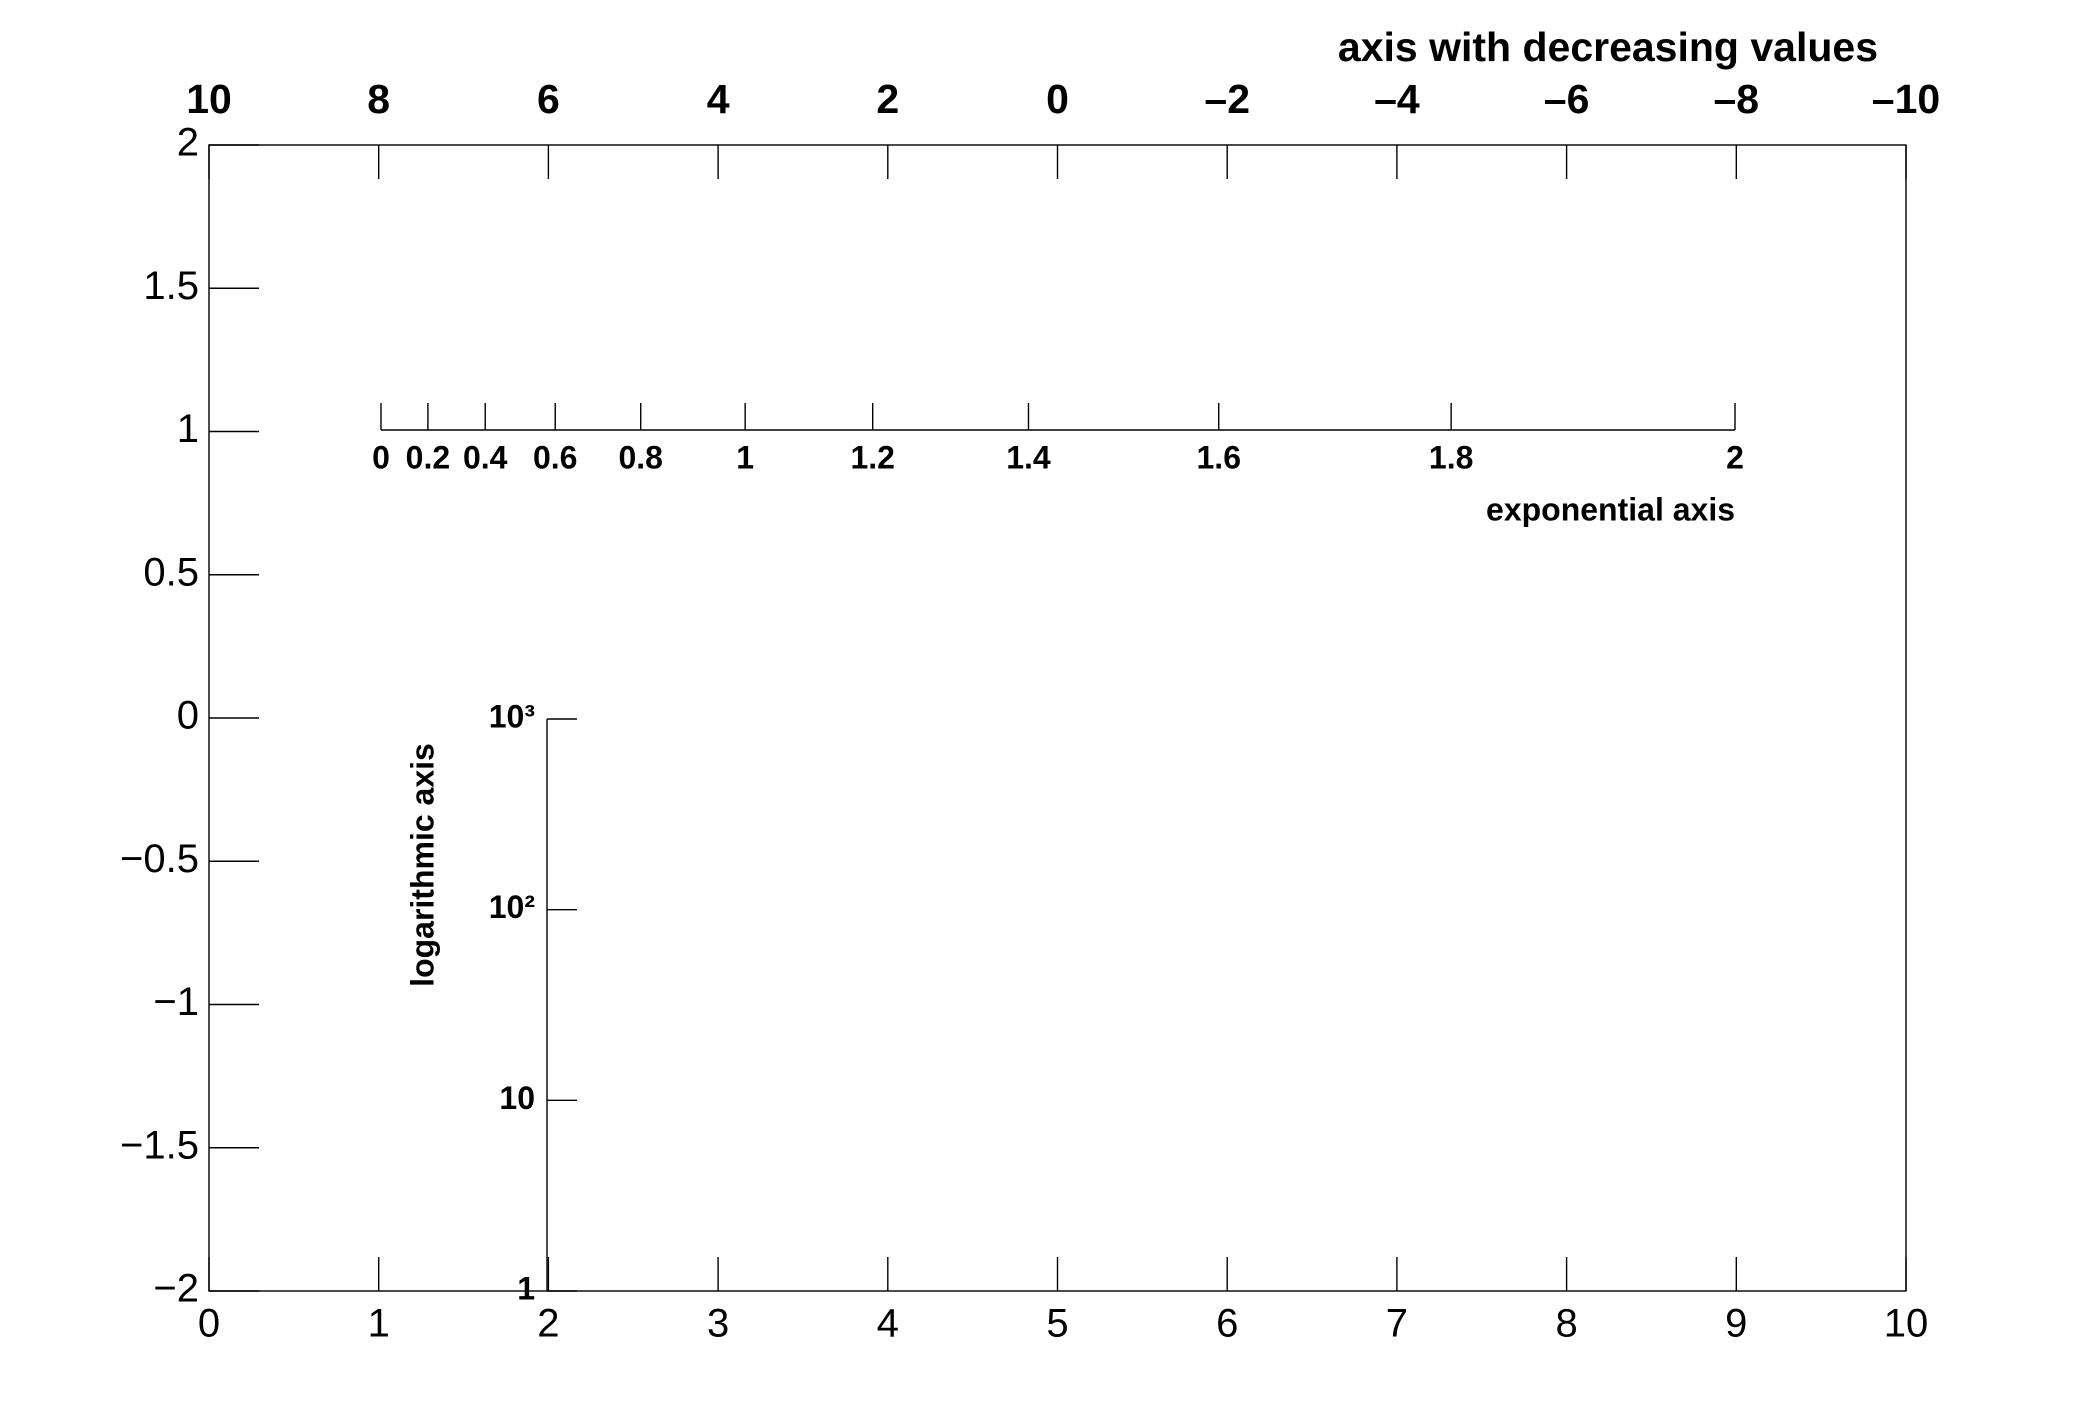 This screenshot has width=2088, height=1416. Describe the element at coordinates (640, 457) in the screenshot. I see `exp-tick-label: 0.8` at that location.